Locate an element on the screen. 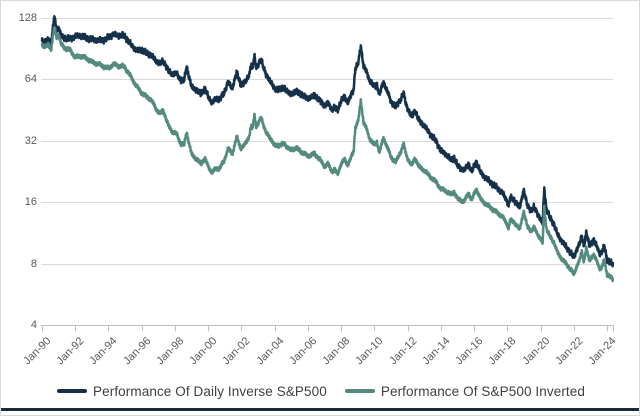 The width and height of the screenshot is (640, 416). y-axis-tick-label: 4 is located at coordinates (33, 325).